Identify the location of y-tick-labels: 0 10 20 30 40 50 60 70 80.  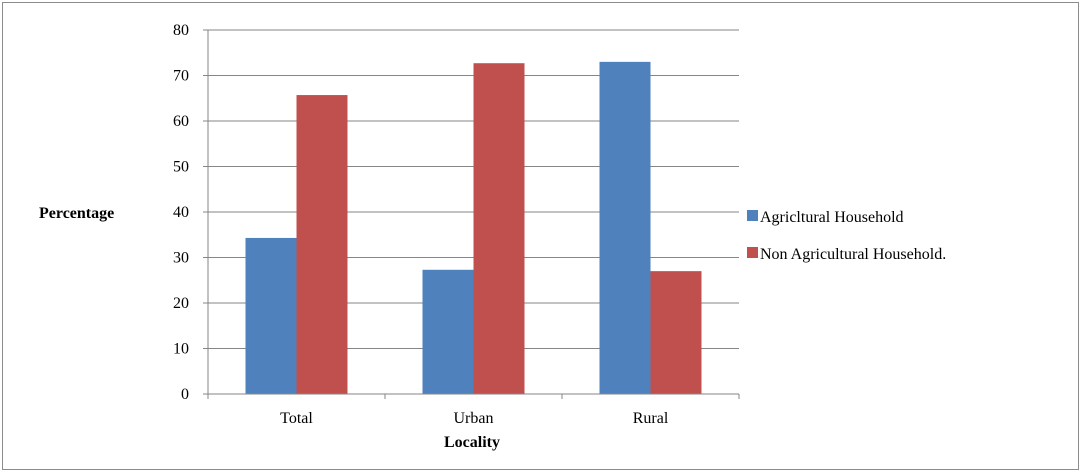
(181, 212).